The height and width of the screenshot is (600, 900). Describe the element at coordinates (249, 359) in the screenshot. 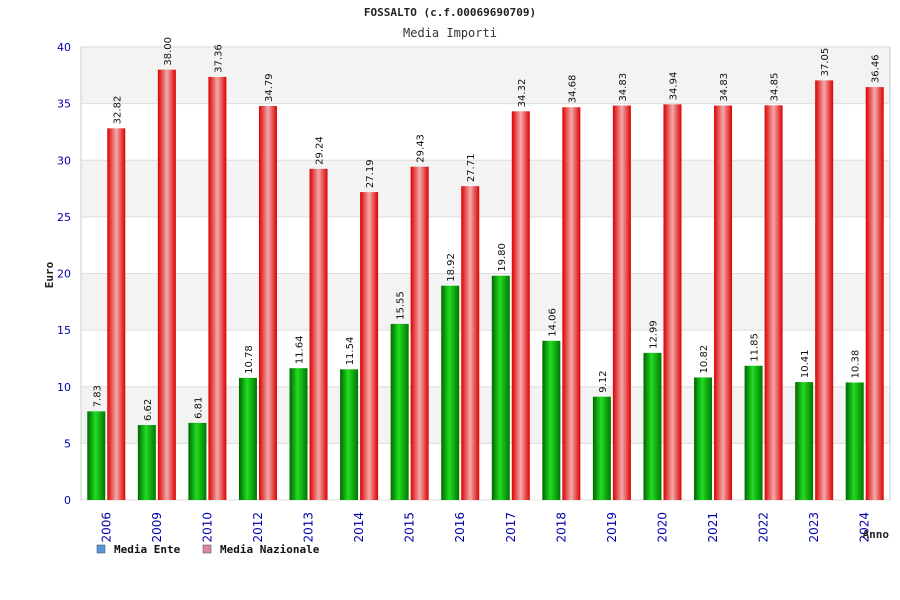

I see `data-label-media-ente: 10.78` at that location.